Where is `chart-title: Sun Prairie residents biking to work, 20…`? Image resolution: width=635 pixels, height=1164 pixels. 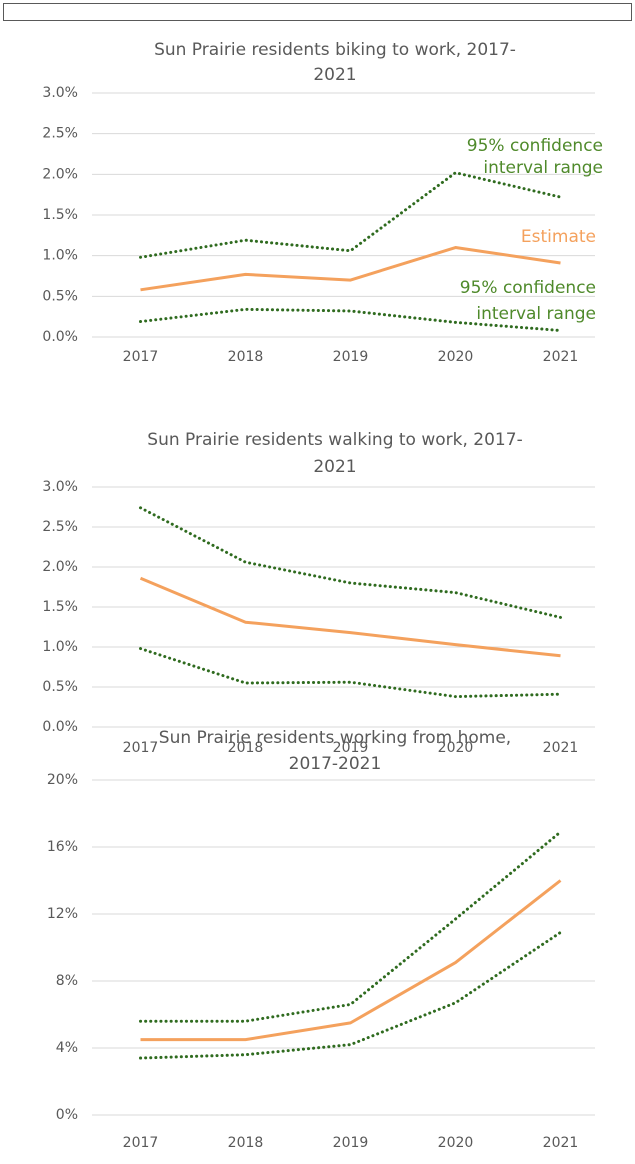 chart-title: Sun Prairie residents biking to work, 20… is located at coordinates (335, 50).